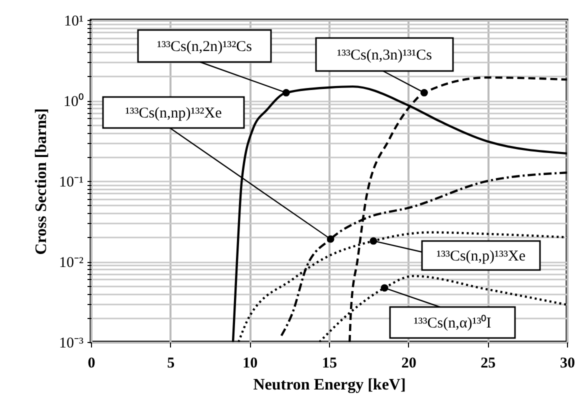  I want to click on annotation: ¹³³Cs(n,p)¹³³Xe, so click(481, 256).